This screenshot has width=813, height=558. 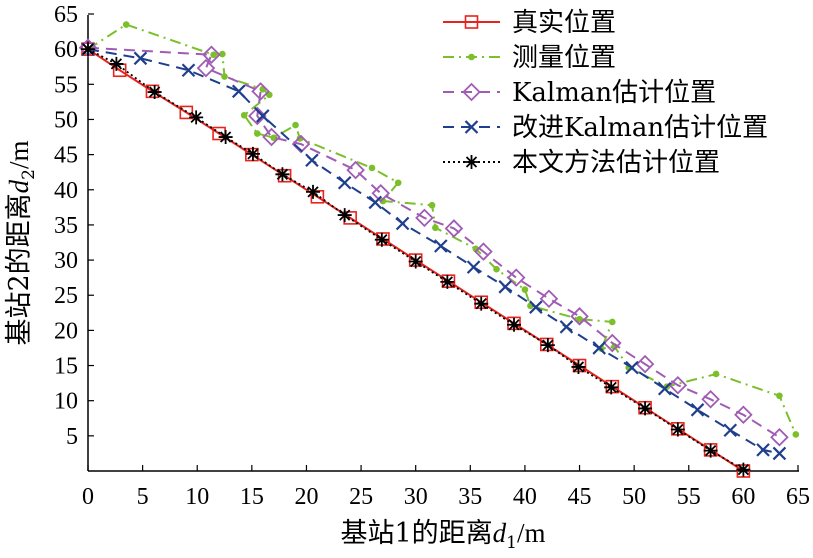 What do you see at coordinates (525, 497) in the screenshot?
I see `x-tick-label: 40` at bounding box center [525, 497].